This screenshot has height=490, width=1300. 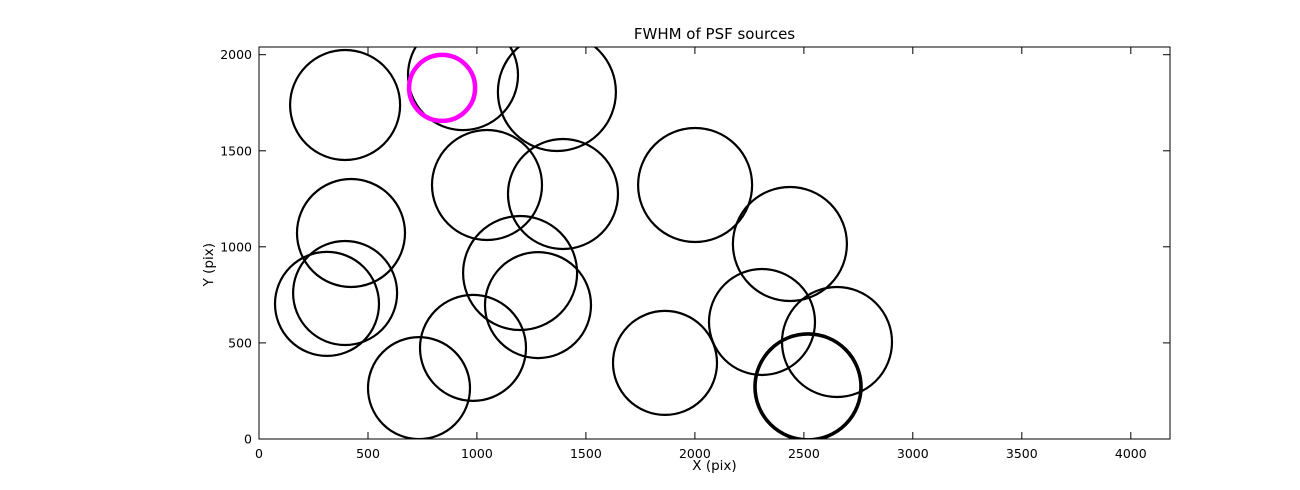 What do you see at coordinates (804, 453) in the screenshot?
I see `x-tick-label: 2500` at bounding box center [804, 453].